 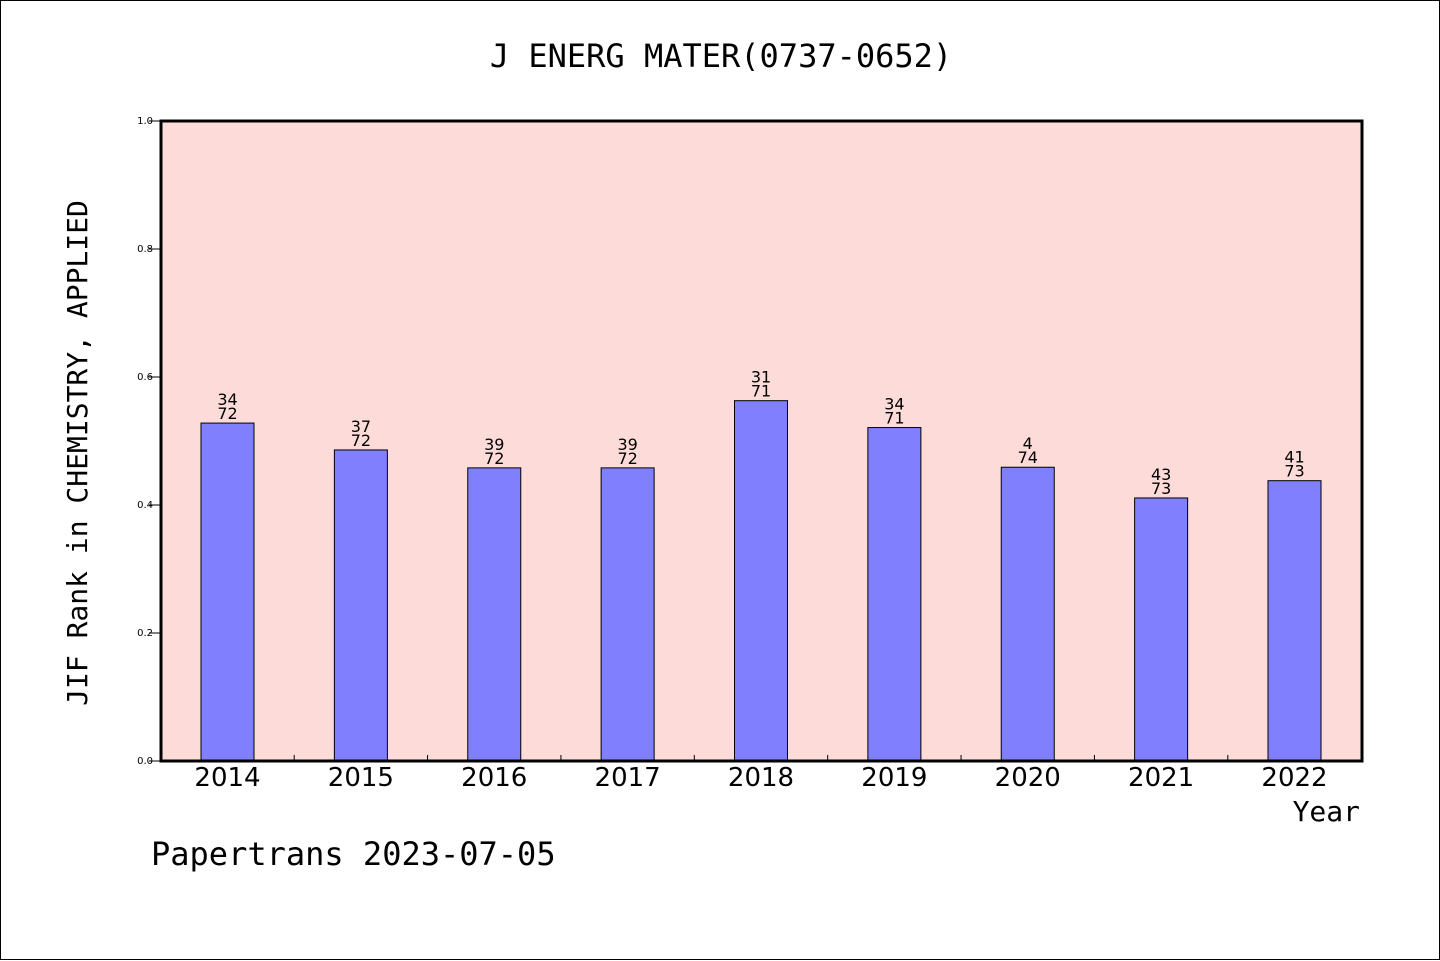 I want to click on bar-2018, so click(x=761, y=581).